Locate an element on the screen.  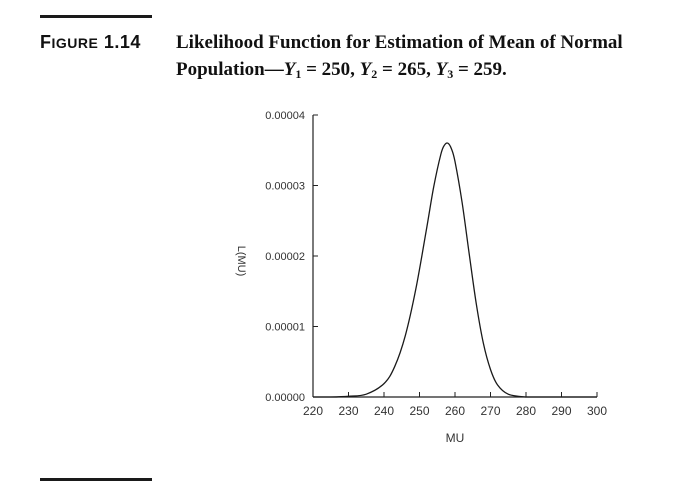
y-ticks: 0.00000 0.00001 0.00002 0.00003 0.00004 is located at coordinates (291, 257).